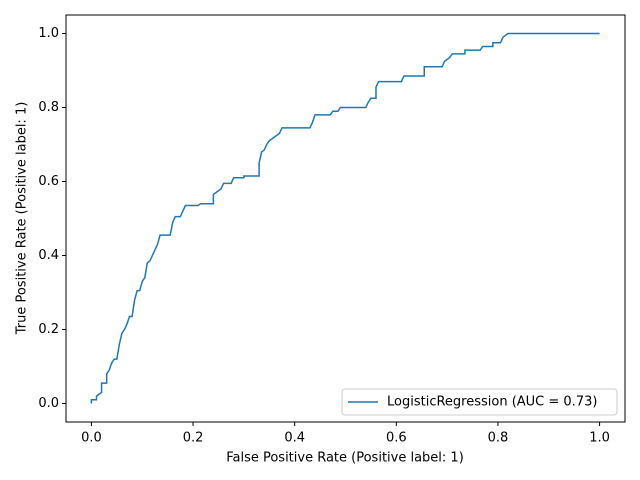  What do you see at coordinates (48, 33) in the screenshot?
I see `y-tick-label: 1.0` at bounding box center [48, 33].